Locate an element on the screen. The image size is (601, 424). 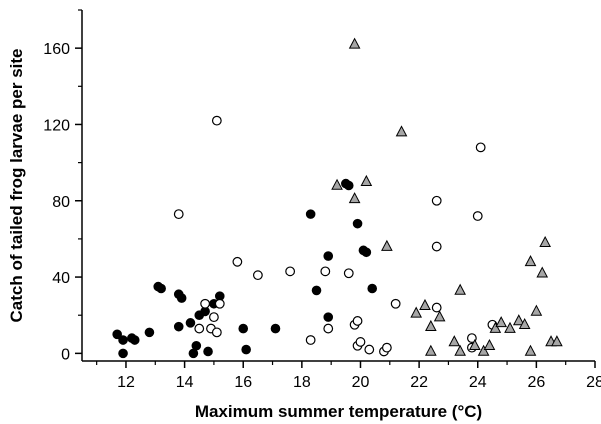
x-tick-label: 14 is located at coordinates (185, 382).